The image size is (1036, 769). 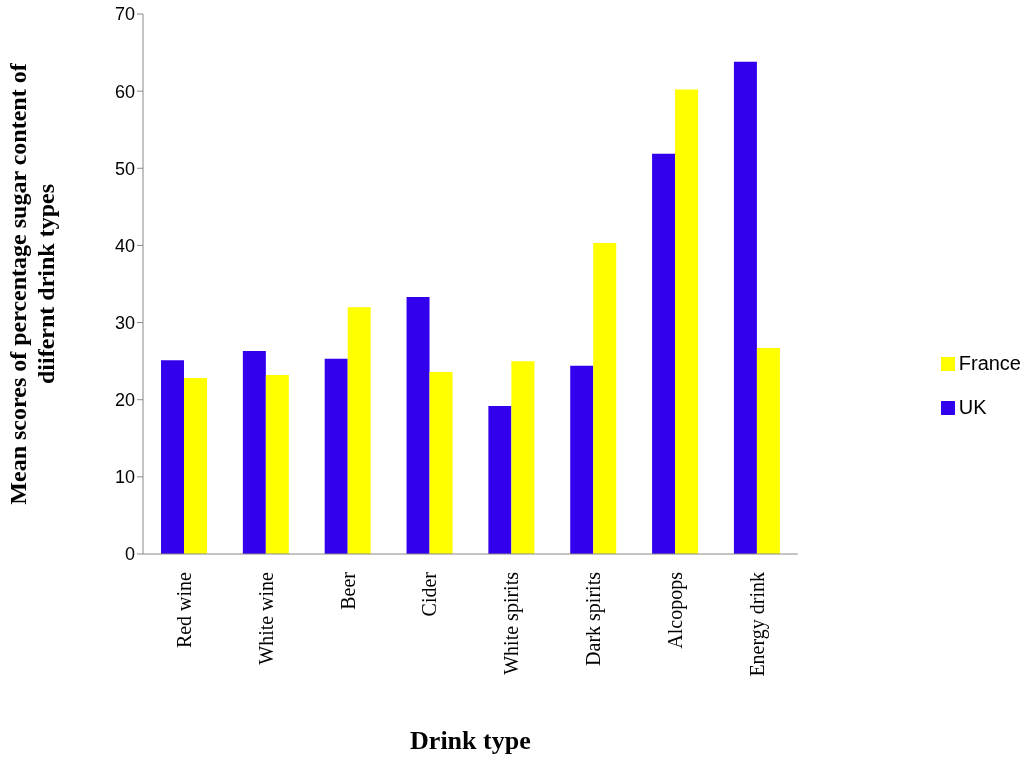 What do you see at coordinates (675, 610) in the screenshot?
I see `x-tick-label: Alcopops` at bounding box center [675, 610].